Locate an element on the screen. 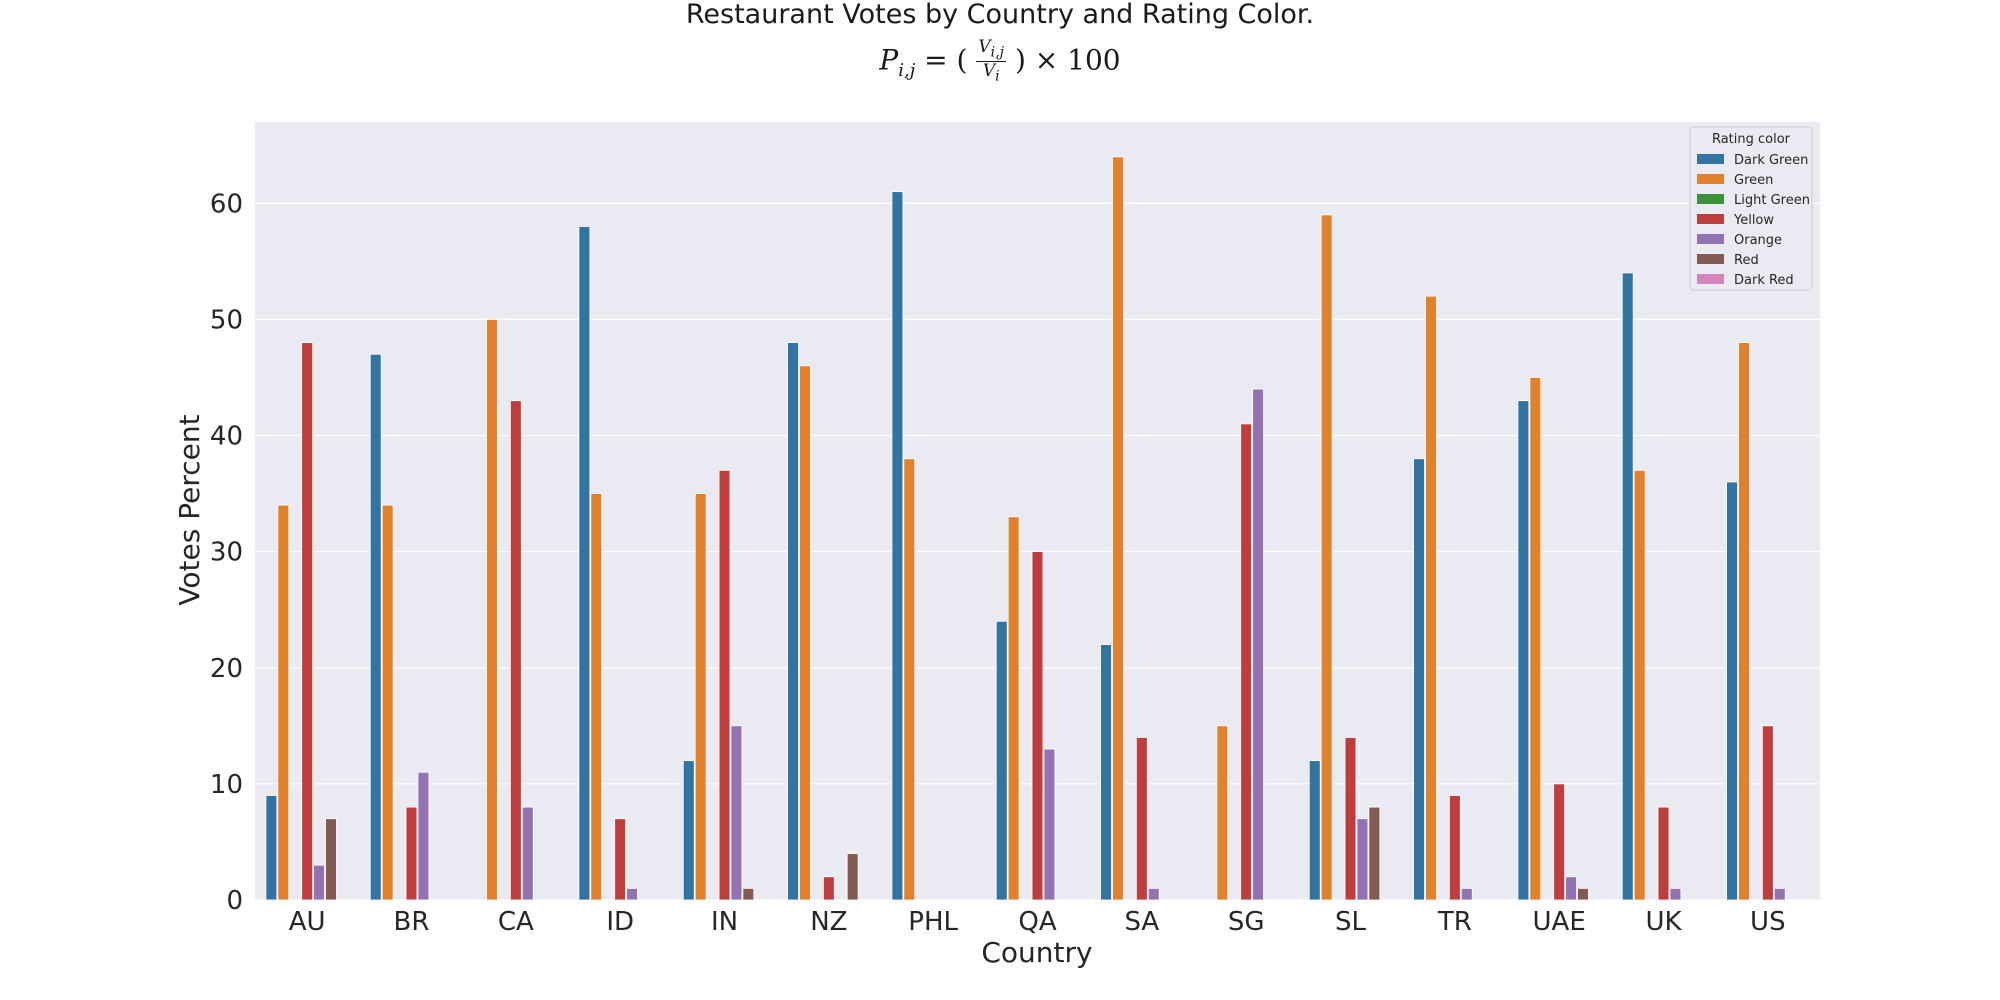 This screenshot has width=2000, height=1000. bar-tr-yellow is located at coordinates (1454, 848).